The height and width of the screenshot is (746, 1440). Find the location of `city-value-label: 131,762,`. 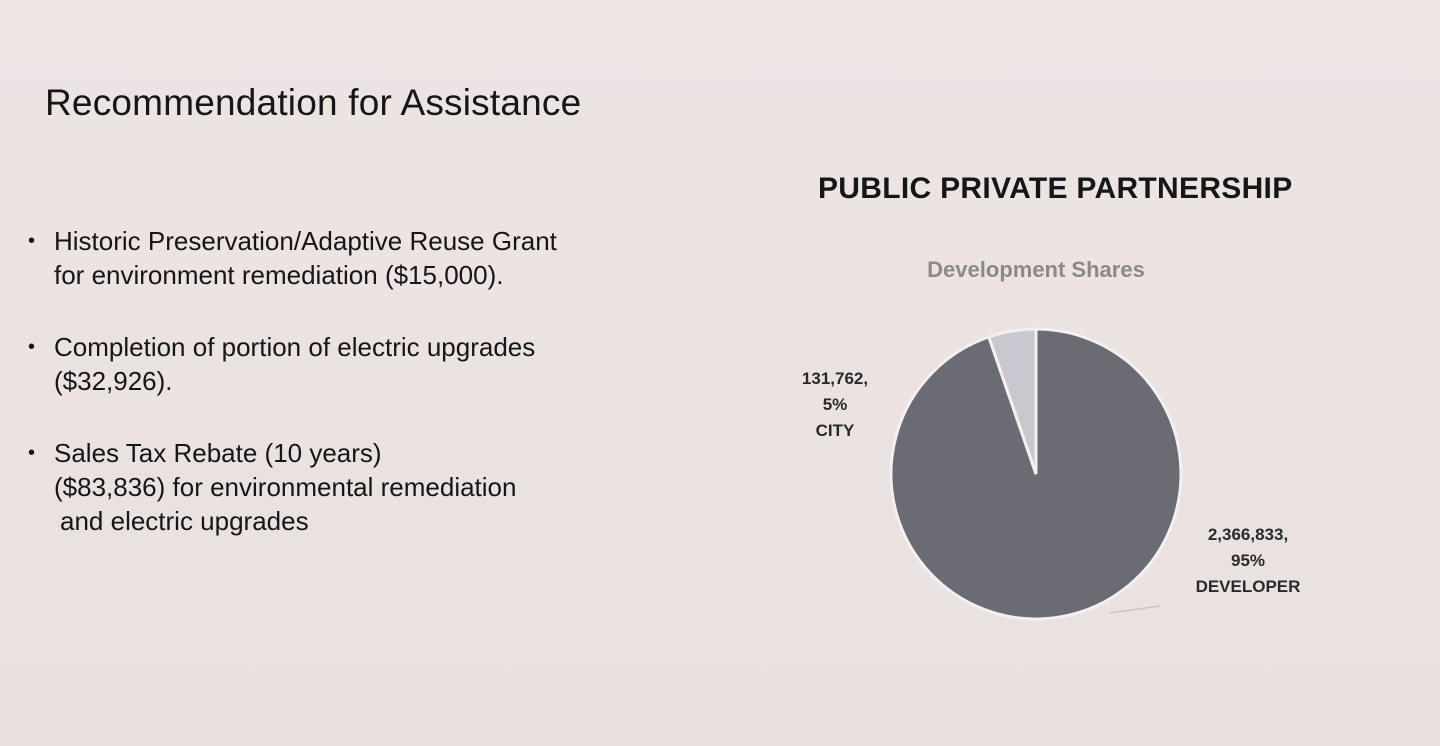

city-value-label: 131,762, is located at coordinates (835, 378).